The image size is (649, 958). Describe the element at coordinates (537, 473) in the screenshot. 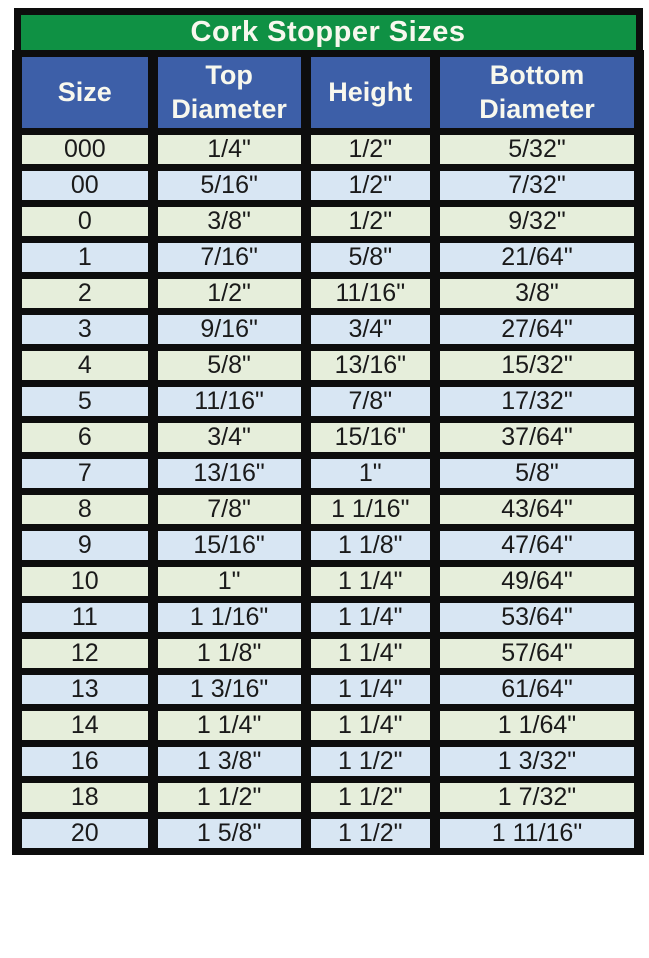

I see `cell-bottom-diameter: 5/8"` at that location.